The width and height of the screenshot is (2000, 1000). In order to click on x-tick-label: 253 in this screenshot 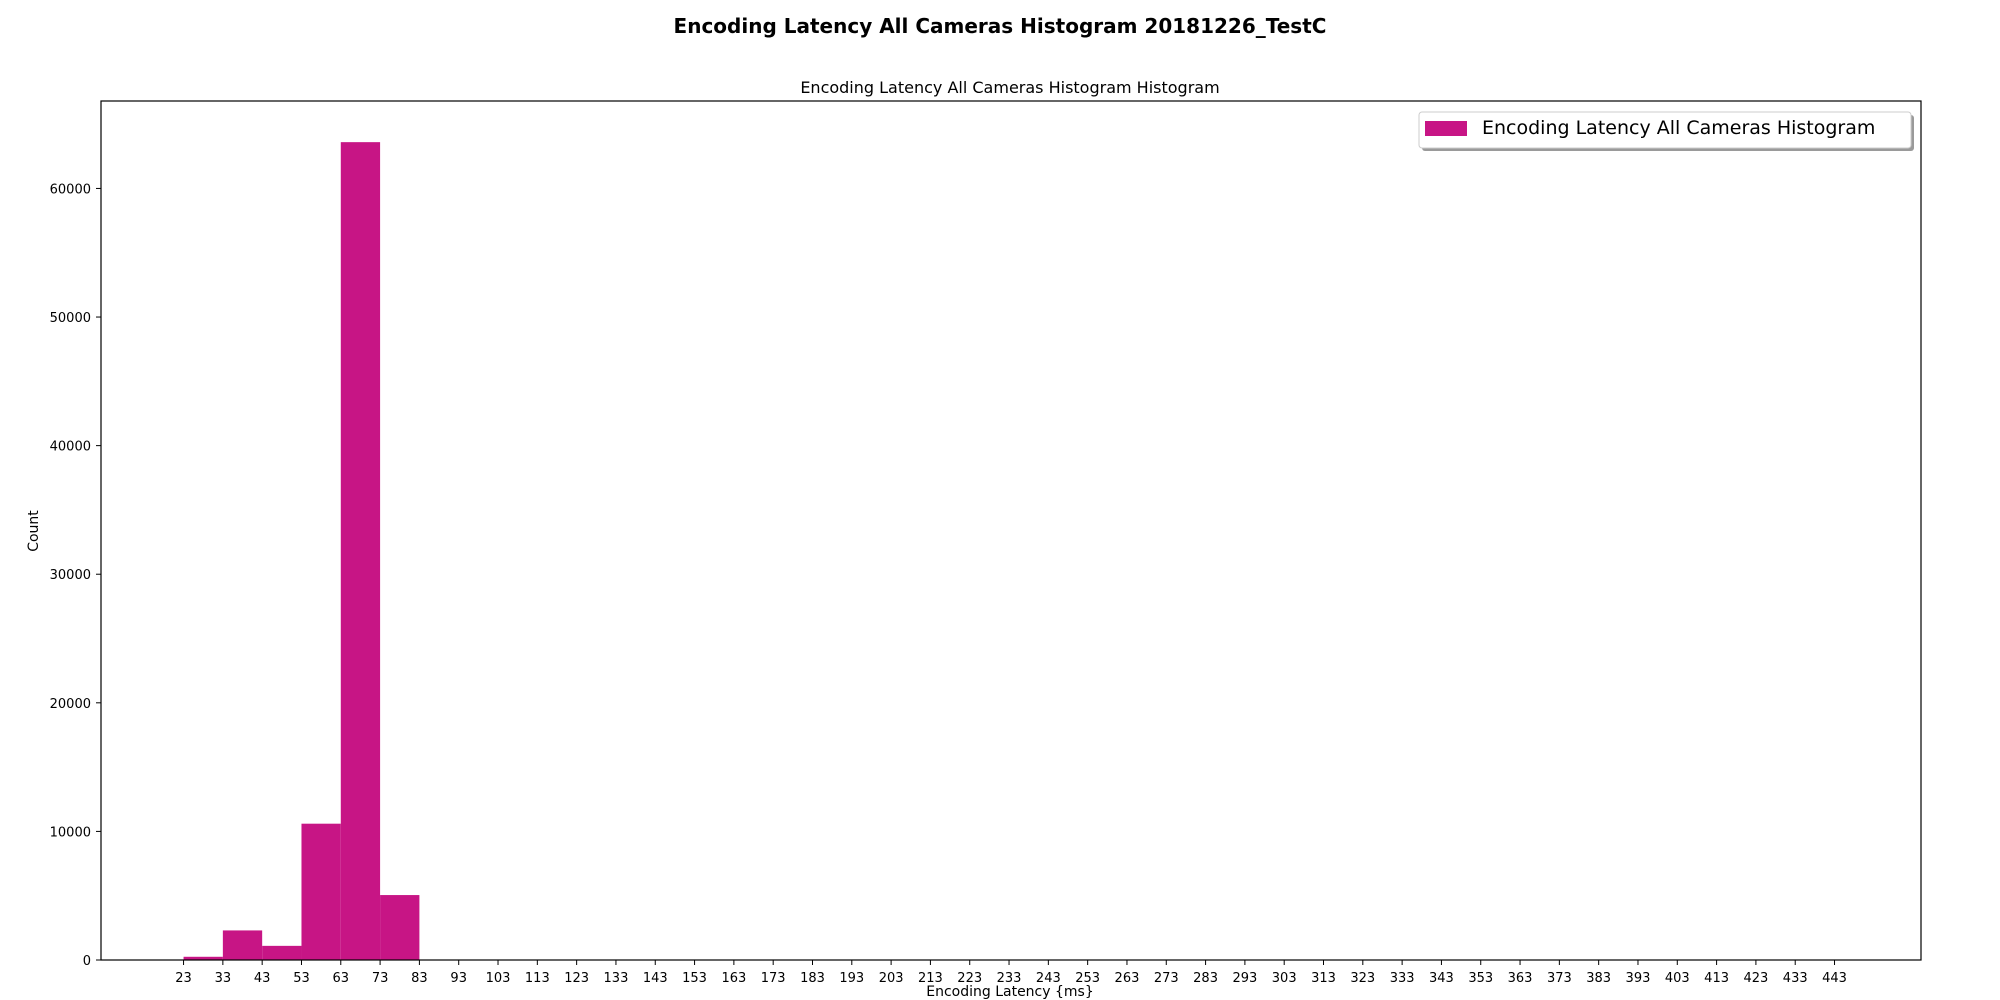, I will do `click(1087, 978)`.